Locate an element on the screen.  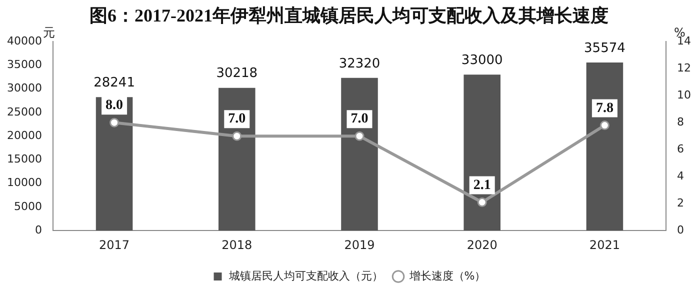
chart-title: 图6：2017-2021年伊犁州直城镇居民人均可支配收入及其增长速度 is located at coordinates (349, 15).